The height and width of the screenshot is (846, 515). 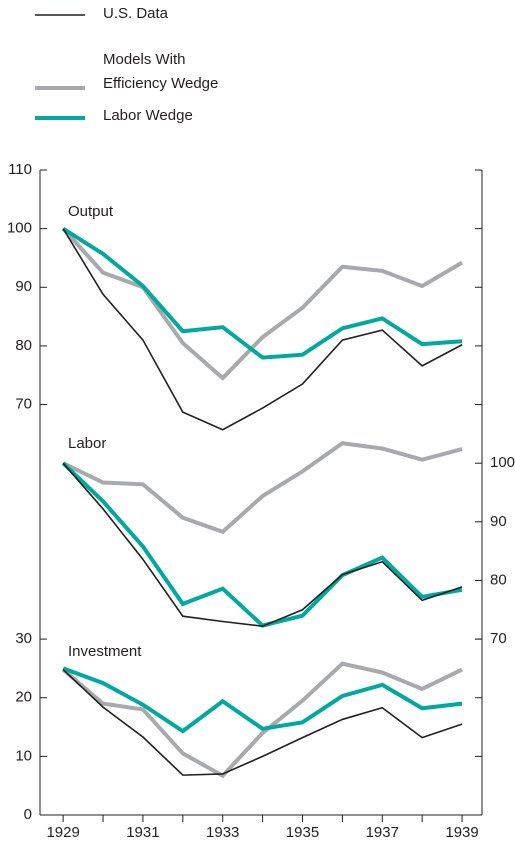 I want to click on y-tick-label: 70, so click(x=23, y=404).